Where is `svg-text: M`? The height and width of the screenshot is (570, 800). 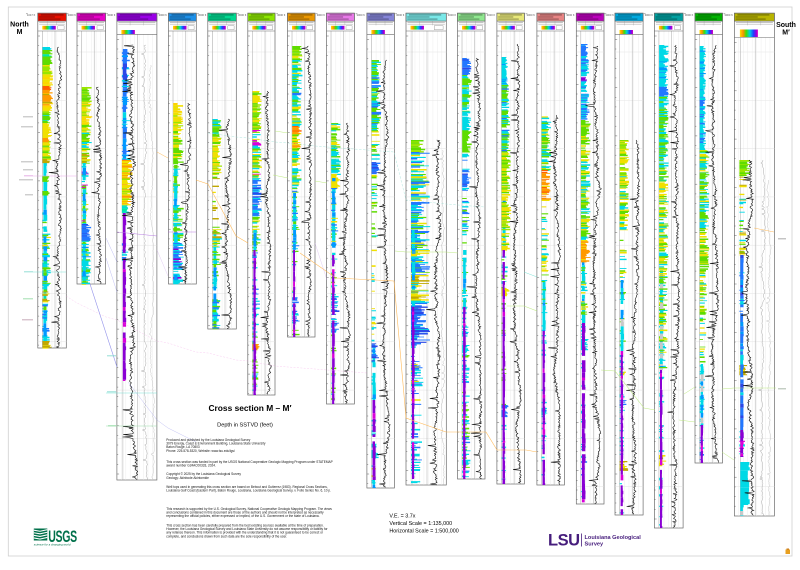 svg-text: M is located at coordinates (20, 32).